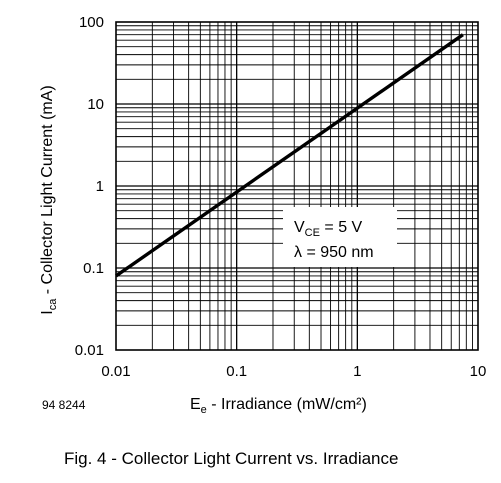  I want to click on annotation-wavelength: λ = 950 nm, so click(334, 252).